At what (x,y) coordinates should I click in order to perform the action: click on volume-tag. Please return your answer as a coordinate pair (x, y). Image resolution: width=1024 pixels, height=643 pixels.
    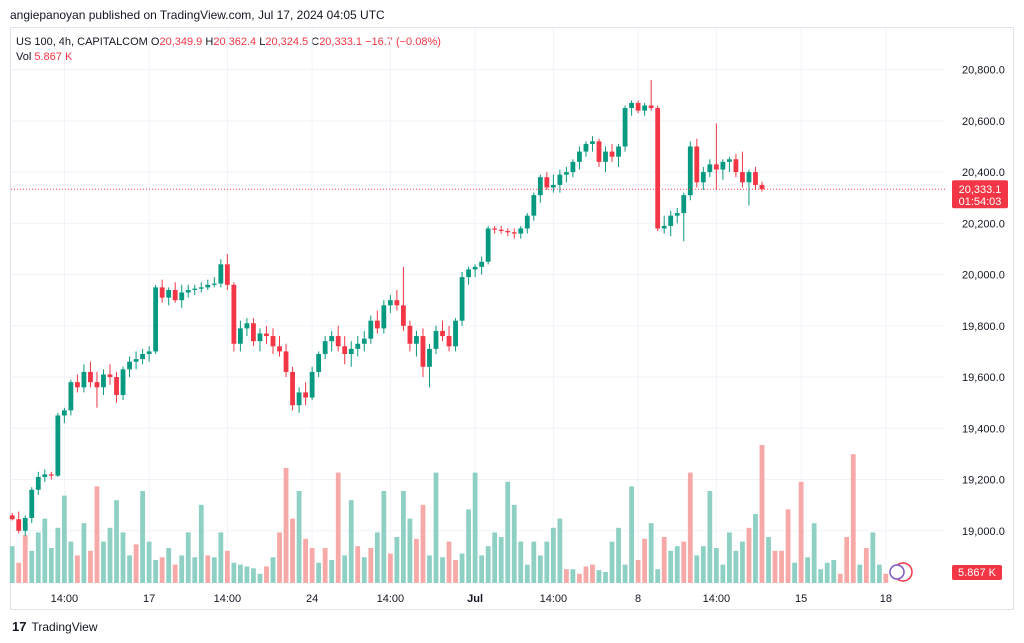
    Looking at the image, I should click on (977, 572).